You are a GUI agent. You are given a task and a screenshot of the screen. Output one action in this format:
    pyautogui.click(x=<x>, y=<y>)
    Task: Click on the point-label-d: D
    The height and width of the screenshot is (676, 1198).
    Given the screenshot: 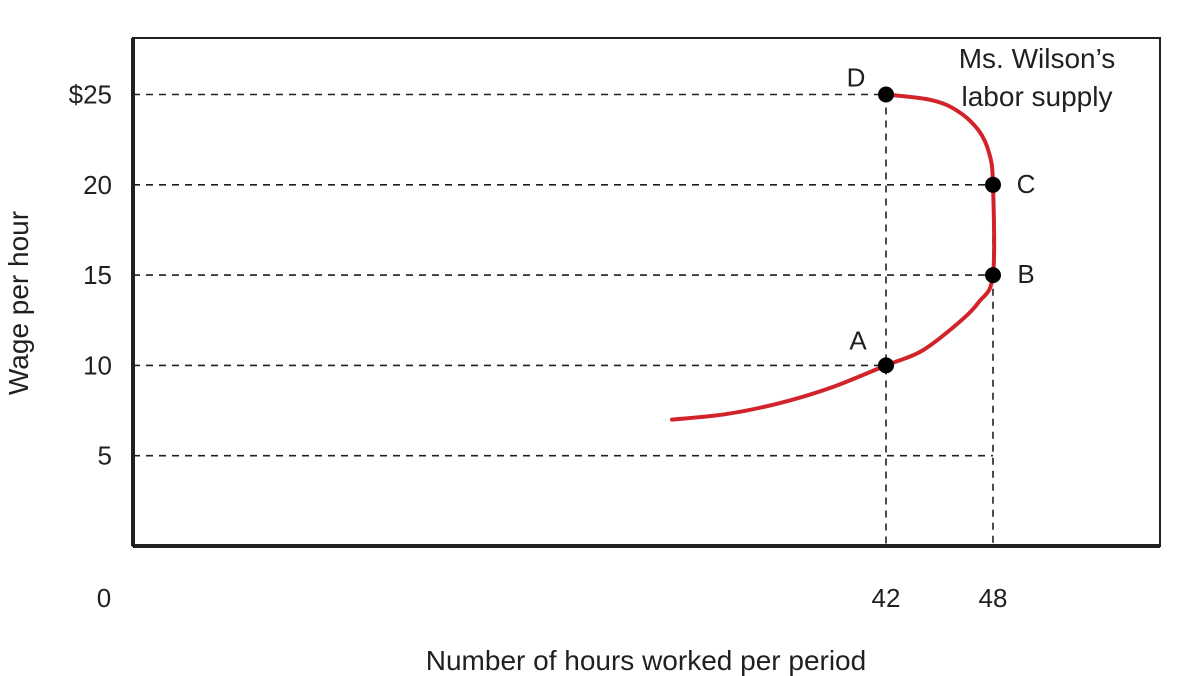 What is the action you would take?
    pyautogui.click(x=856, y=78)
    